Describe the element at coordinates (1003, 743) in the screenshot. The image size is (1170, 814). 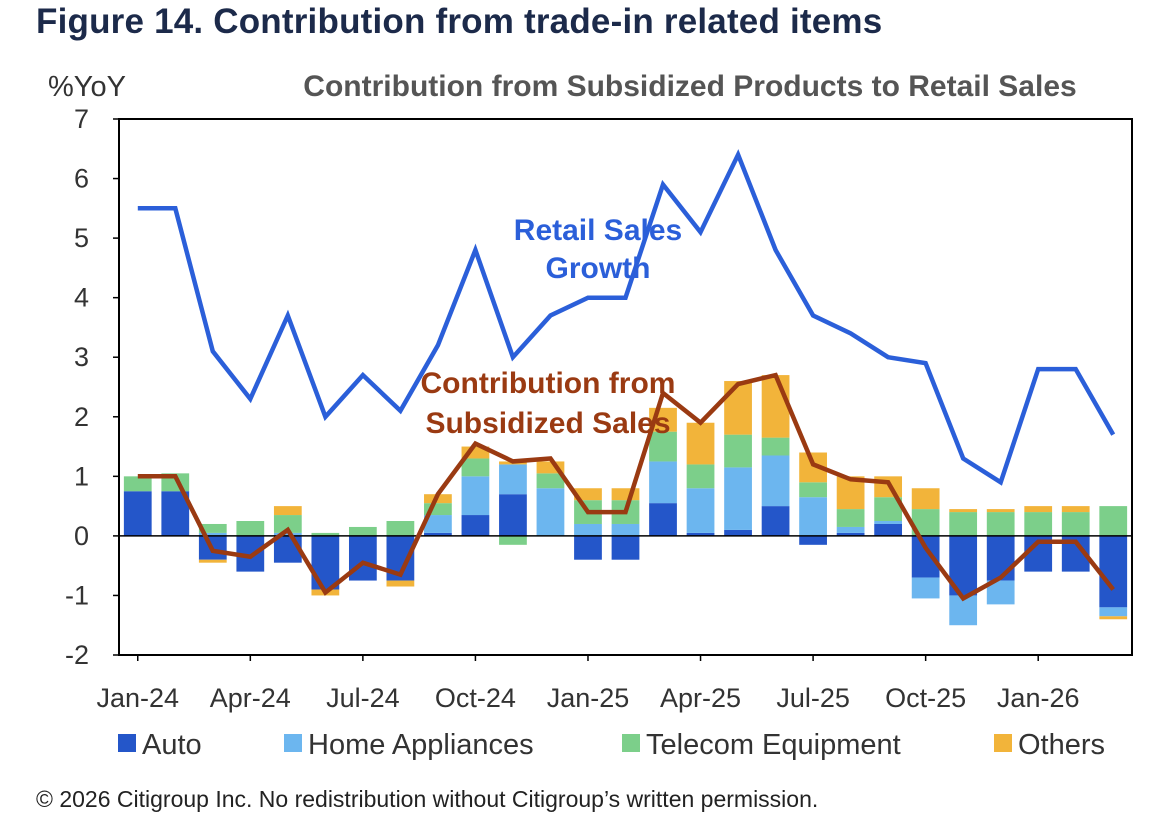
I see `legend-swatch-others` at that location.